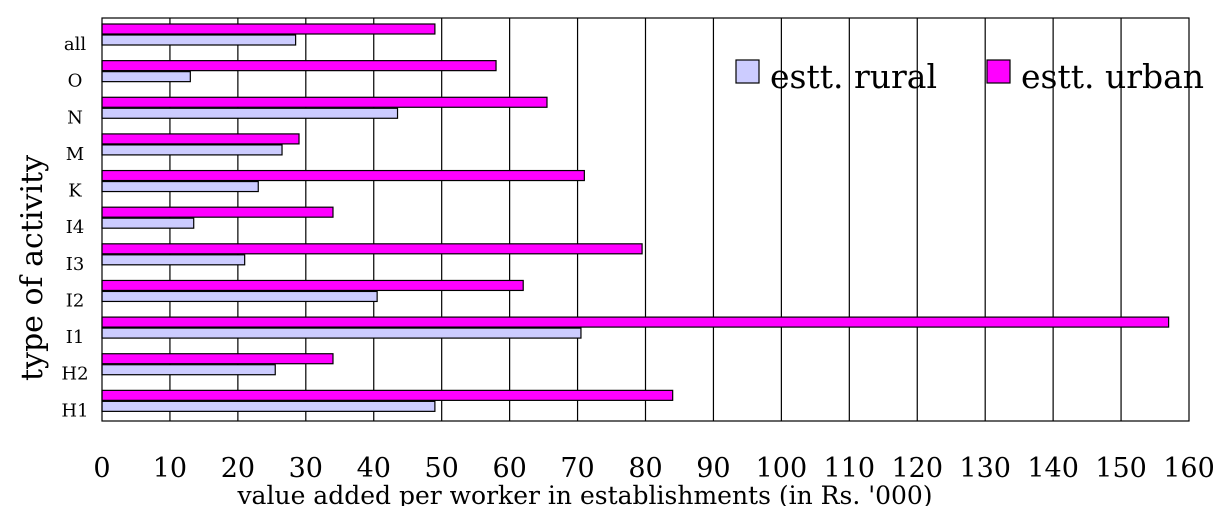 This screenshot has height=506, width=1228. What do you see at coordinates (75, 264) in the screenshot?
I see `category-label: I3` at bounding box center [75, 264].